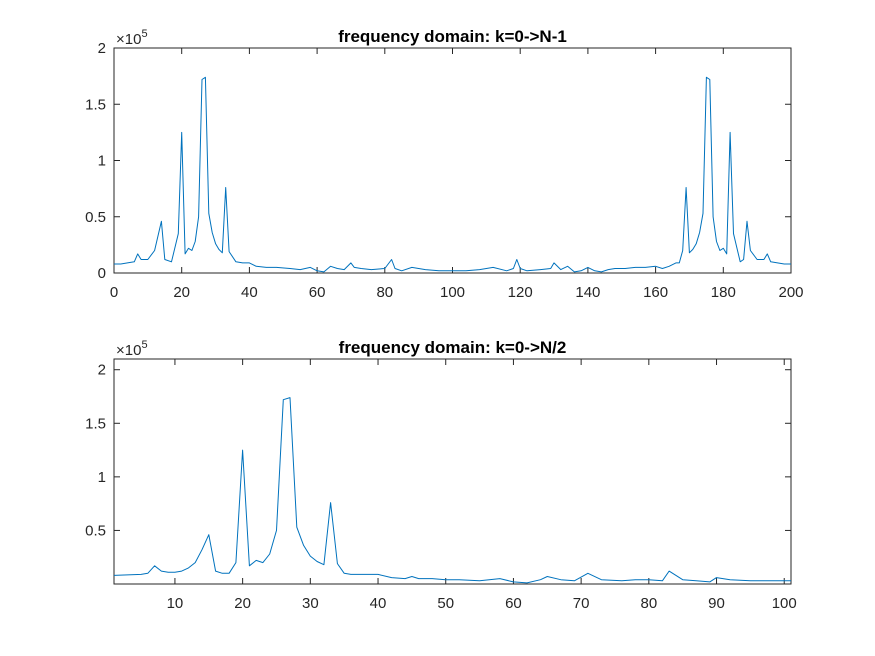 This screenshot has height=656, width=875. What do you see at coordinates (102, 370) in the screenshot?
I see `chart-2-y-tick-label: 2` at bounding box center [102, 370].